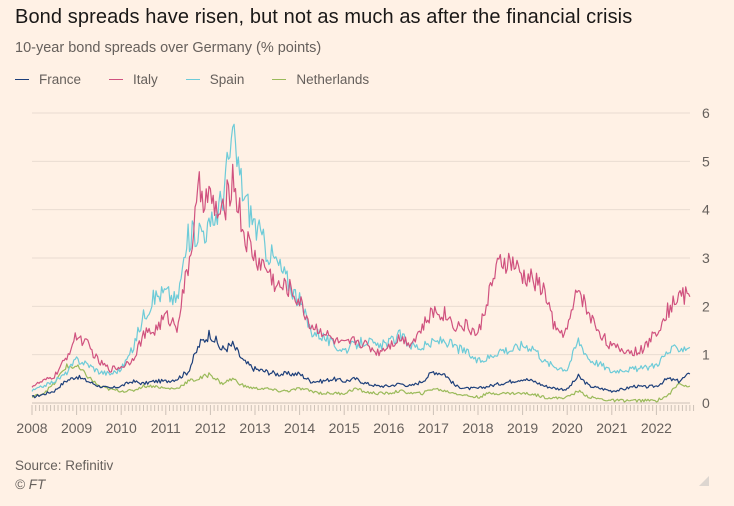 The height and width of the screenshot is (506, 734). What do you see at coordinates (279, 79) in the screenshot?
I see `legend-swatch-netherlands` at bounding box center [279, 79].